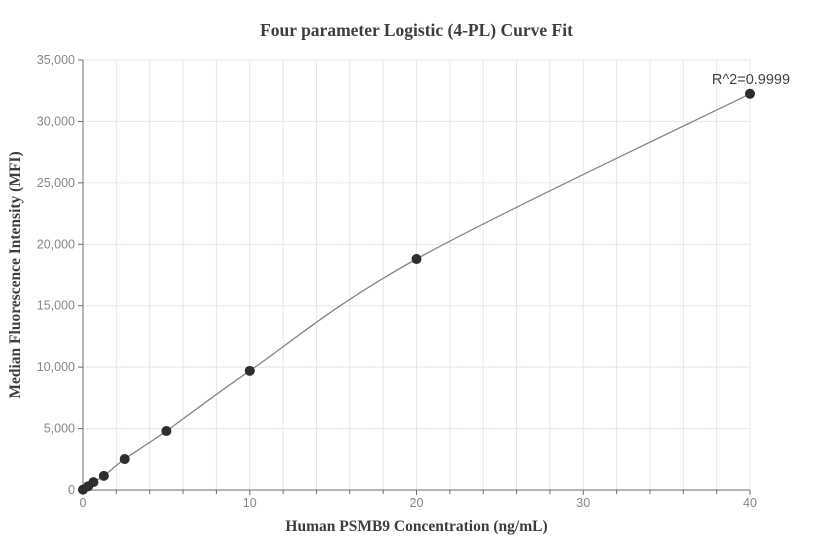 The width and height of the screenshot is (832, 560). What do you see at coordinates (59, 429) in the screenshot?
I see `y-tick-label: 5,000` at bounding box center [59, 429].